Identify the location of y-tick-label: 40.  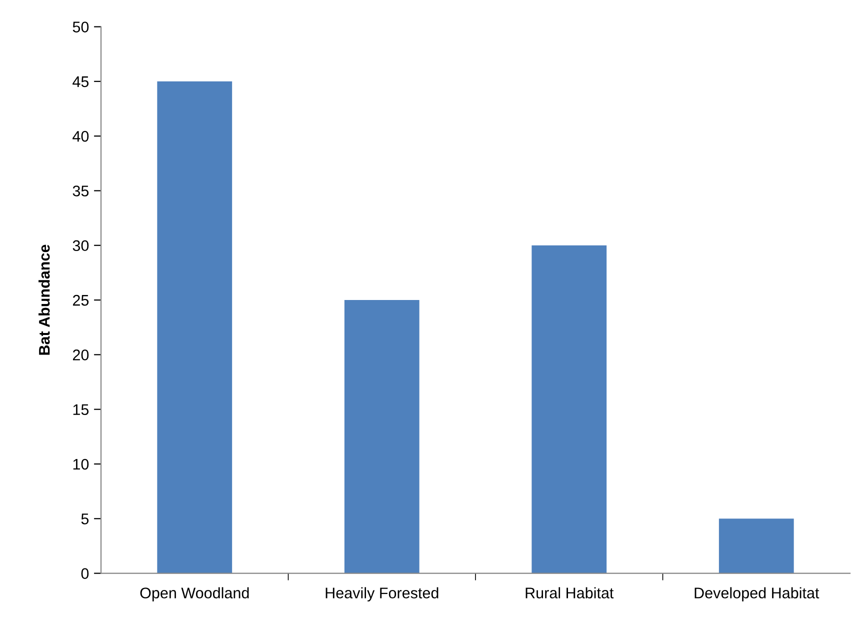
(80, 136).